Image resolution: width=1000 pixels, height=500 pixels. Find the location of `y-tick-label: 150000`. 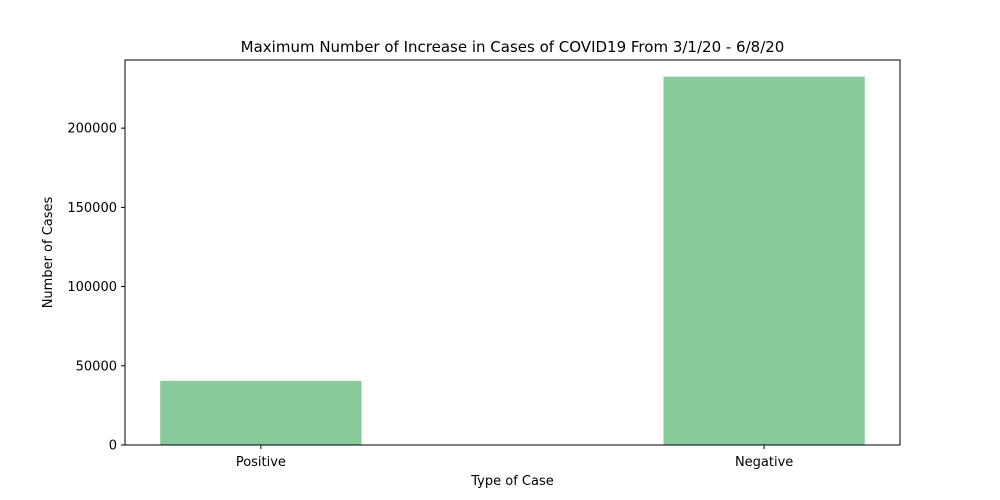

y-tick-label: 150000 is located at coordinates (92, 208).